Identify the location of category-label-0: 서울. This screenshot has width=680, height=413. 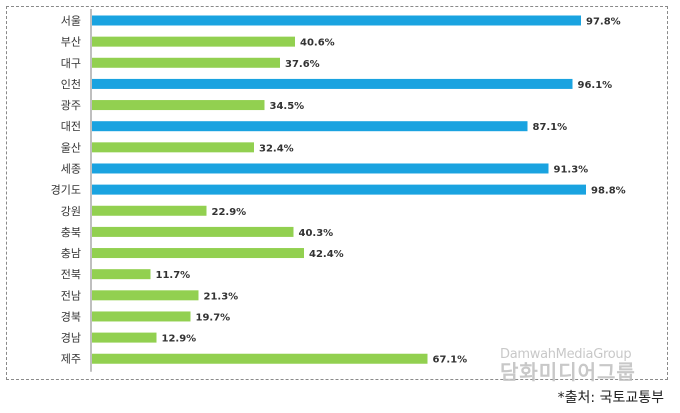
(71, 21).